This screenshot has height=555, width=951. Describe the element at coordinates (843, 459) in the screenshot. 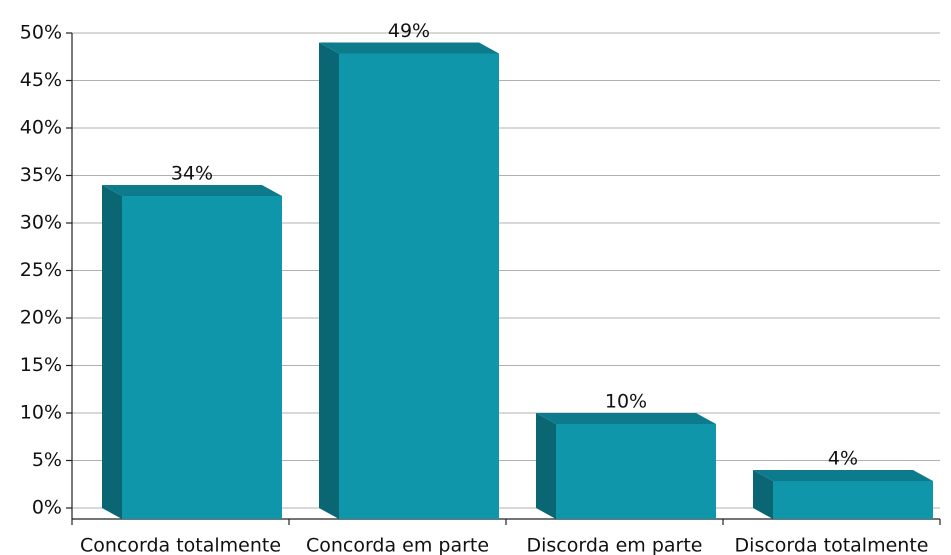

I see `value-label: 4%` at that location.